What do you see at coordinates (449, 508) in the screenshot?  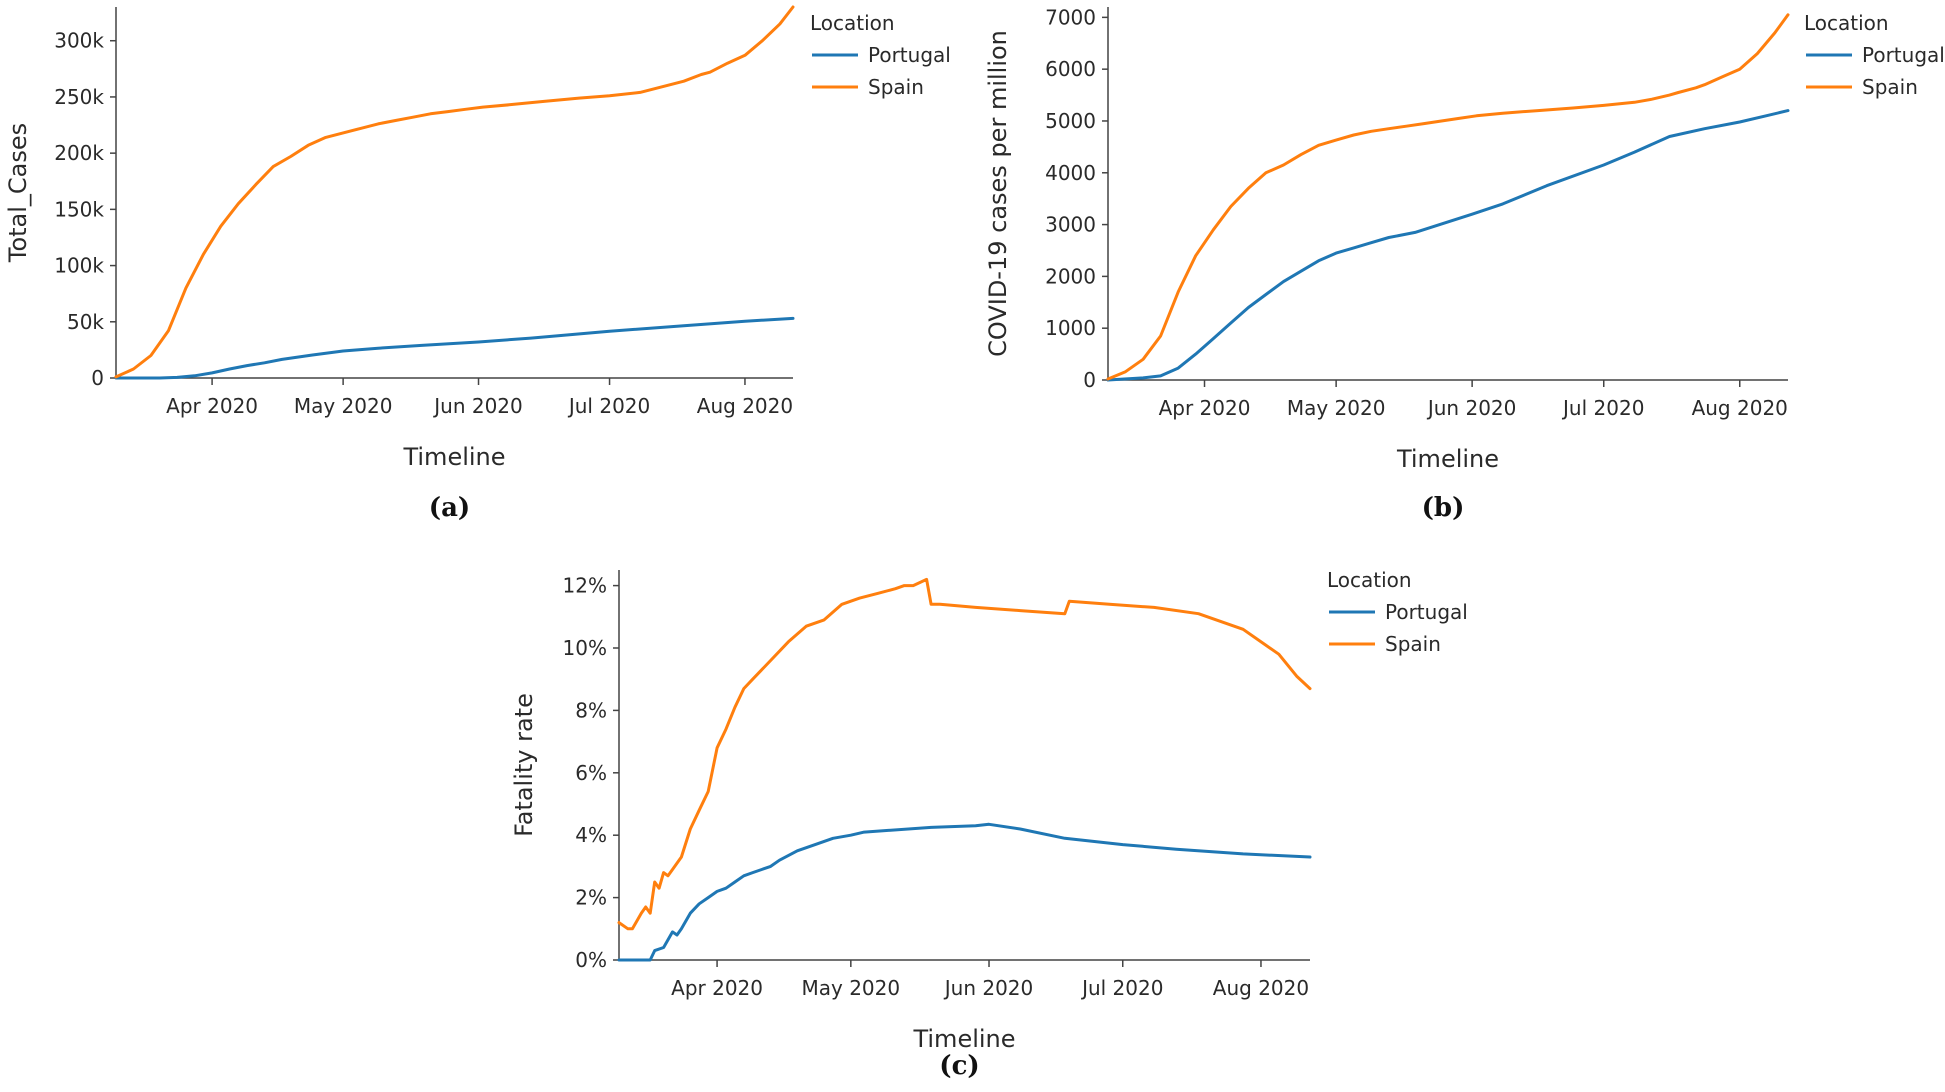 I see `chart-caption: (a)` at bounding box center [449, 508].